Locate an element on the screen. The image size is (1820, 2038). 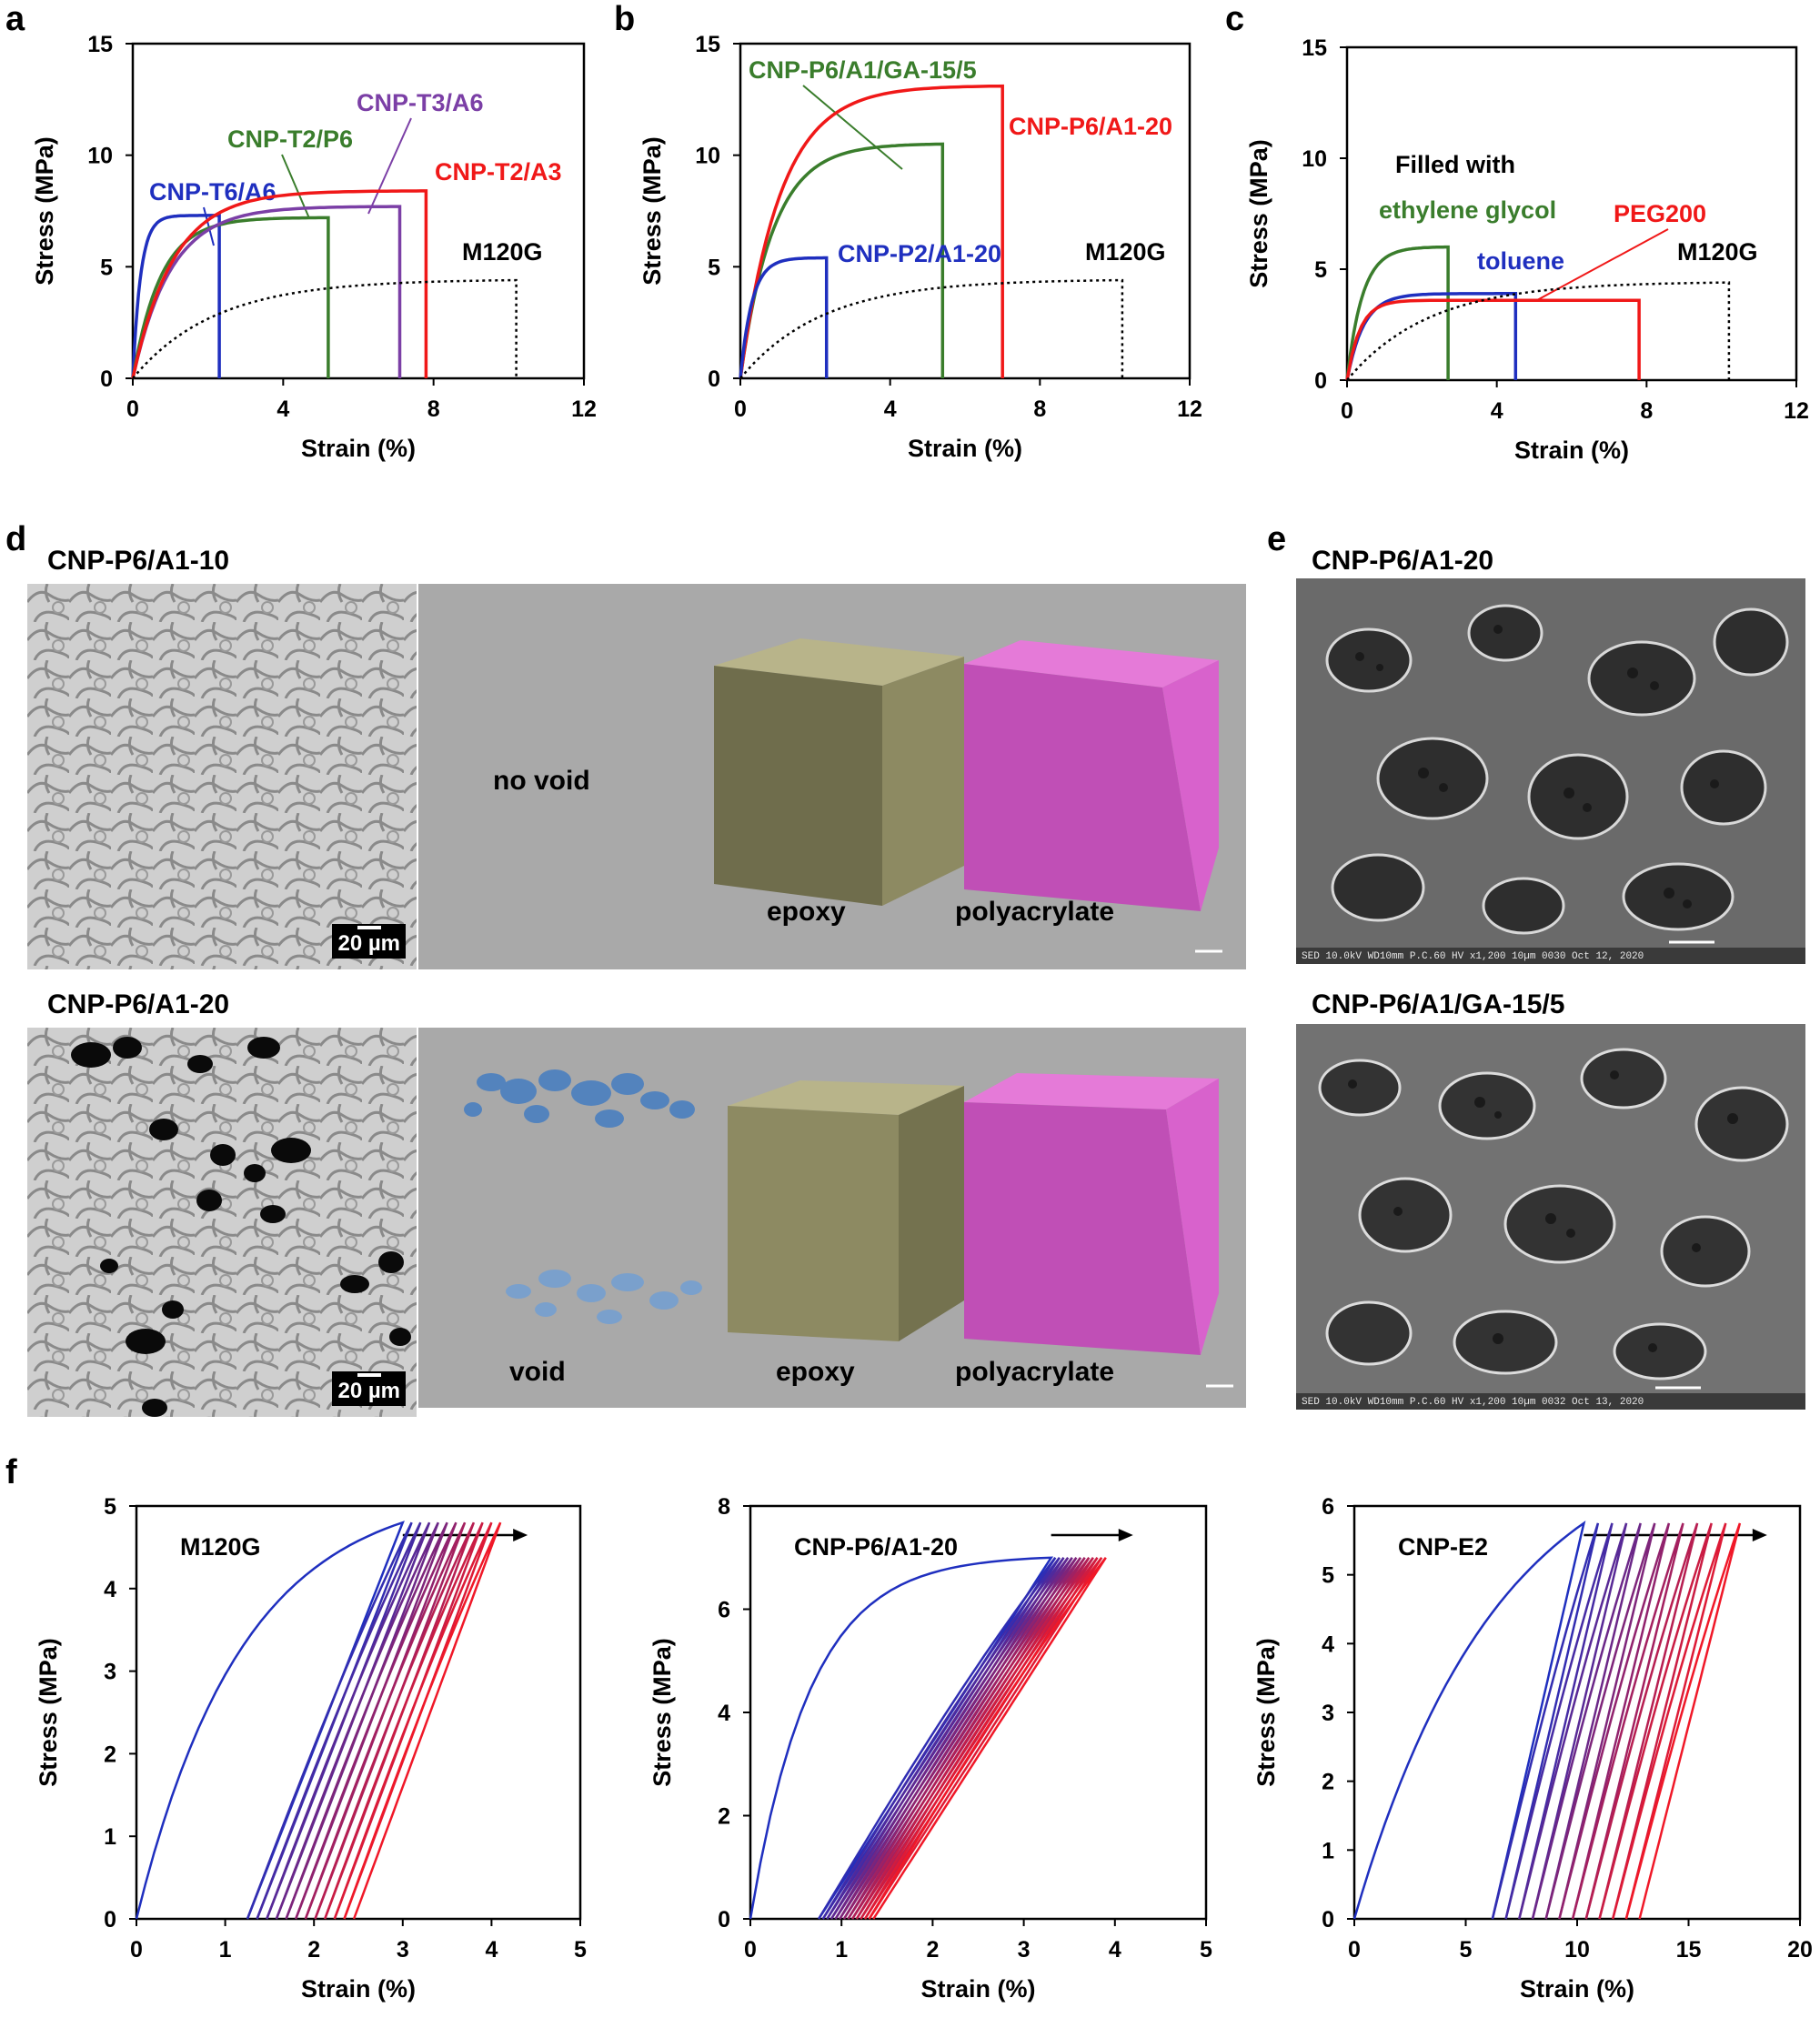
panel-letter-c: c is located at coordinates (1235, 19).